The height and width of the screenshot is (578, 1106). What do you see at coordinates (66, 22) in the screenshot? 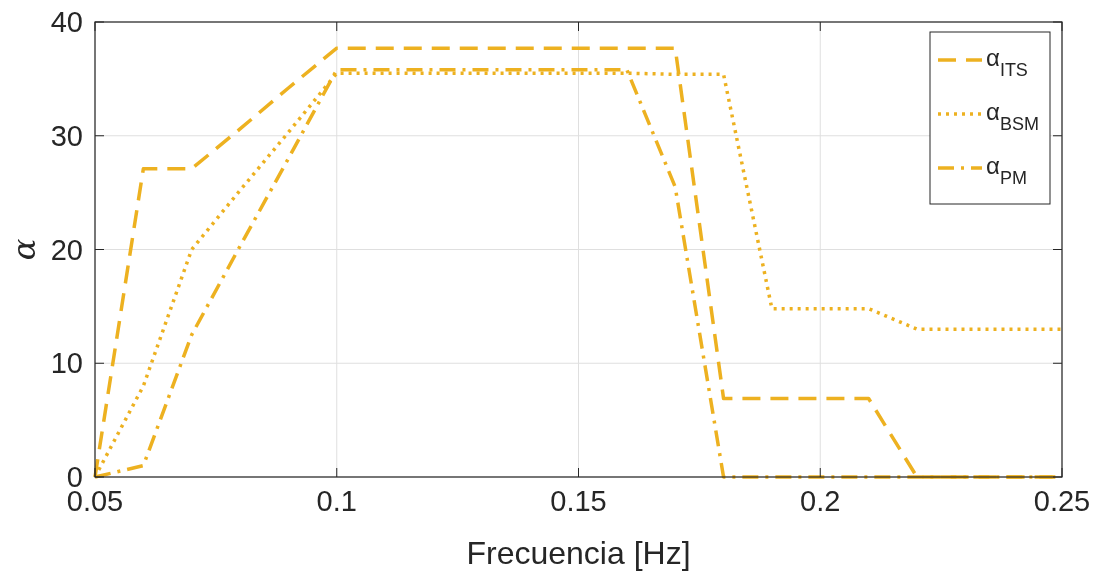
I see `y-tick-label: 40` at bounding box center [66, 22].